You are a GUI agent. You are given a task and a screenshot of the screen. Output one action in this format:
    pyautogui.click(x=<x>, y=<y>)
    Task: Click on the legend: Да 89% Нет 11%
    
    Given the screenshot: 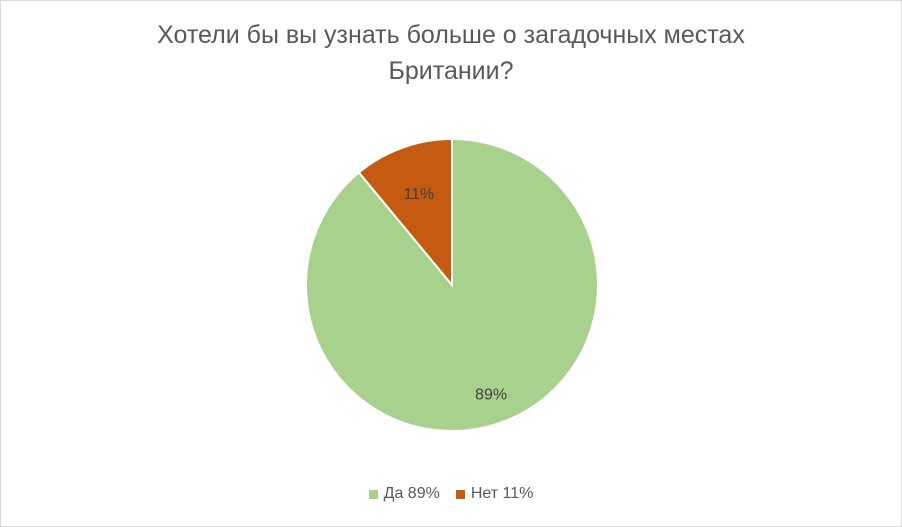 What is the action you would take?
    pyautogui.click(x=451, y=494)
    